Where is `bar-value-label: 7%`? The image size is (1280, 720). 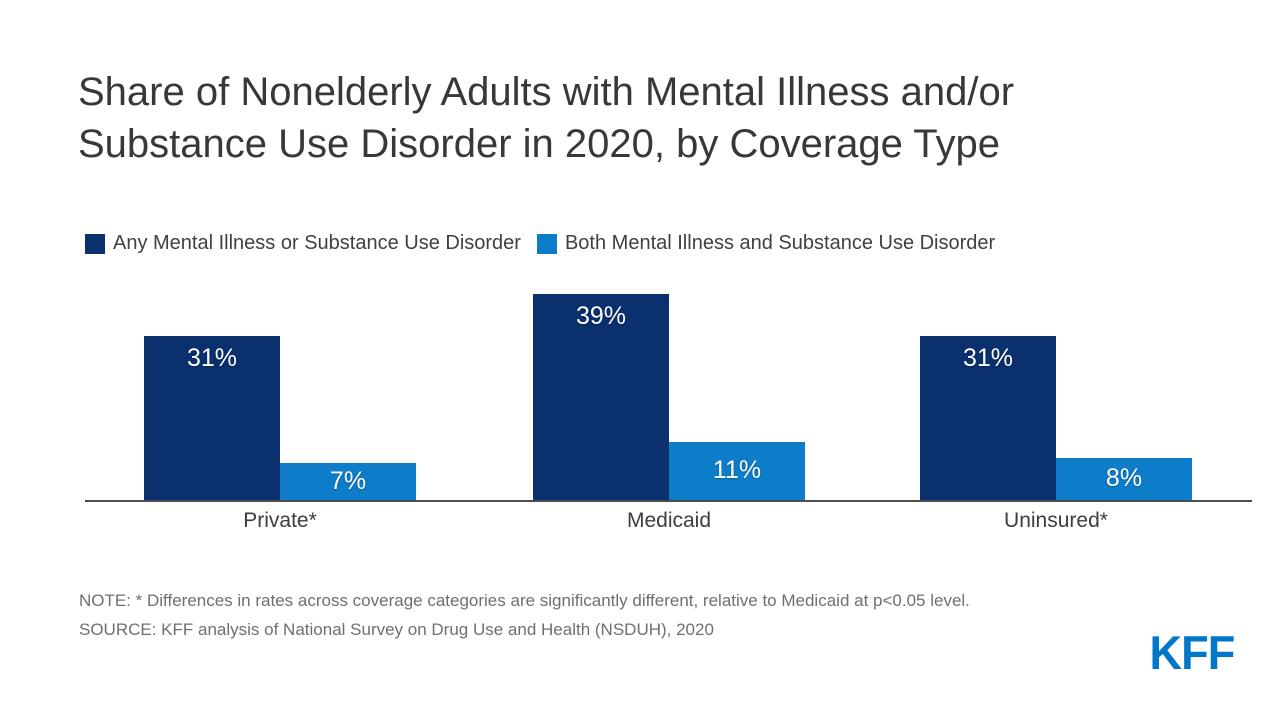 bar-value-label: 7% is located at coordinates (348, 481).